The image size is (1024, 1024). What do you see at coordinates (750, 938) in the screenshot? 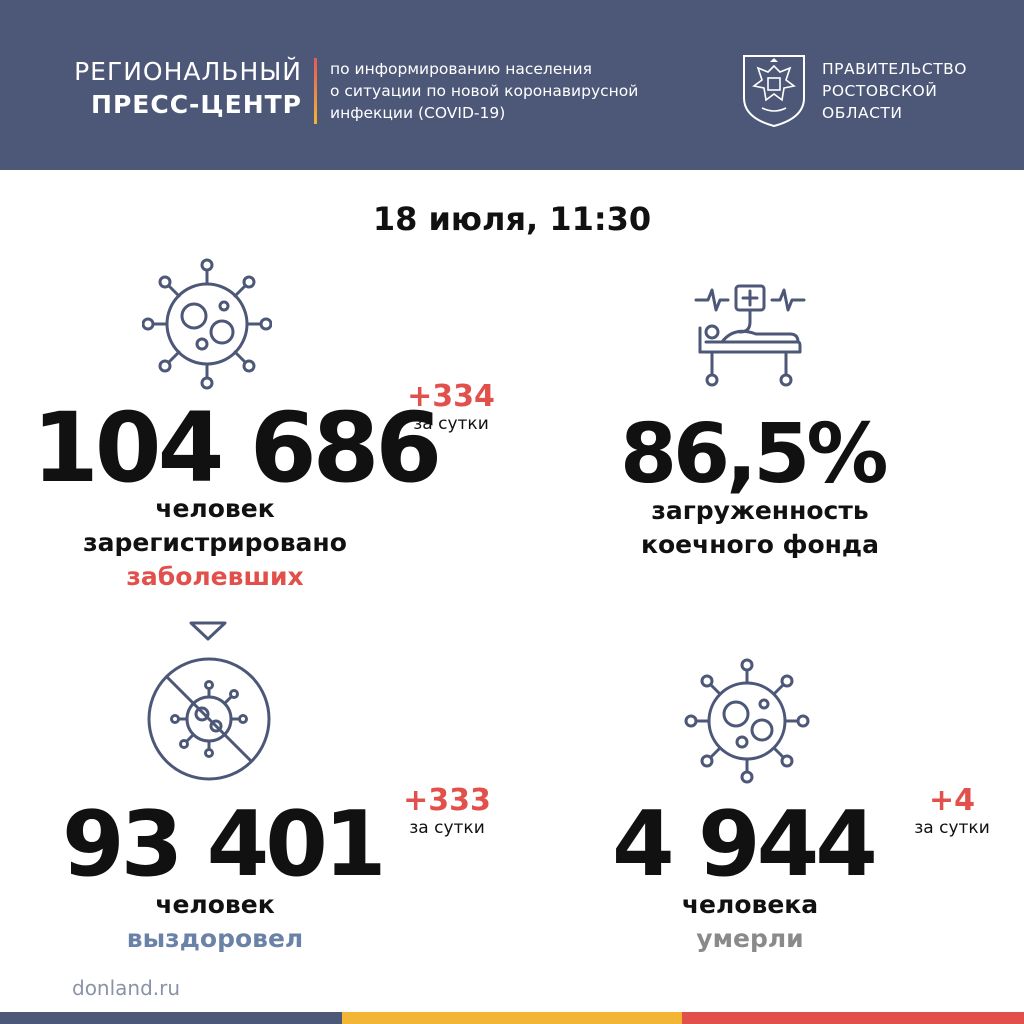
I see `deaths-line-2: умерли` at bounding box center [750, 938].